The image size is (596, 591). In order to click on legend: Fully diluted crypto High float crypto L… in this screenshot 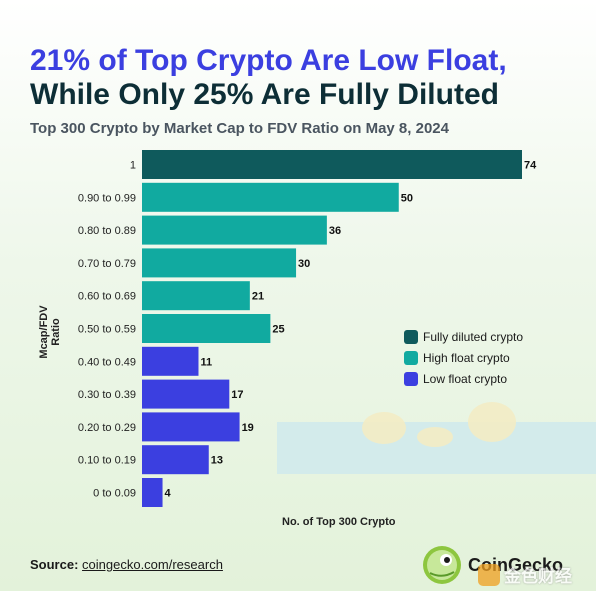, I will do `click(463, 357)`.